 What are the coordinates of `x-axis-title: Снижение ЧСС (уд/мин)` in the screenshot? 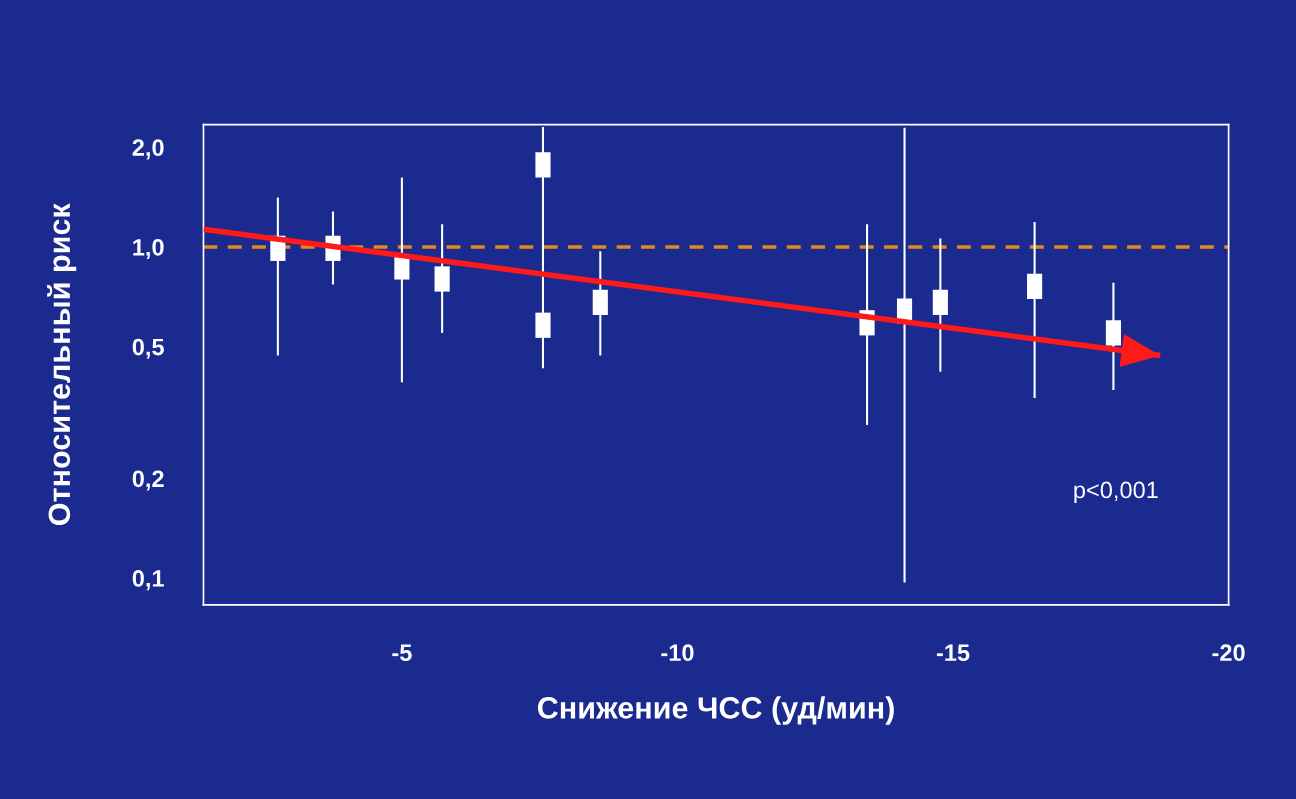 It's located at (715, 710).